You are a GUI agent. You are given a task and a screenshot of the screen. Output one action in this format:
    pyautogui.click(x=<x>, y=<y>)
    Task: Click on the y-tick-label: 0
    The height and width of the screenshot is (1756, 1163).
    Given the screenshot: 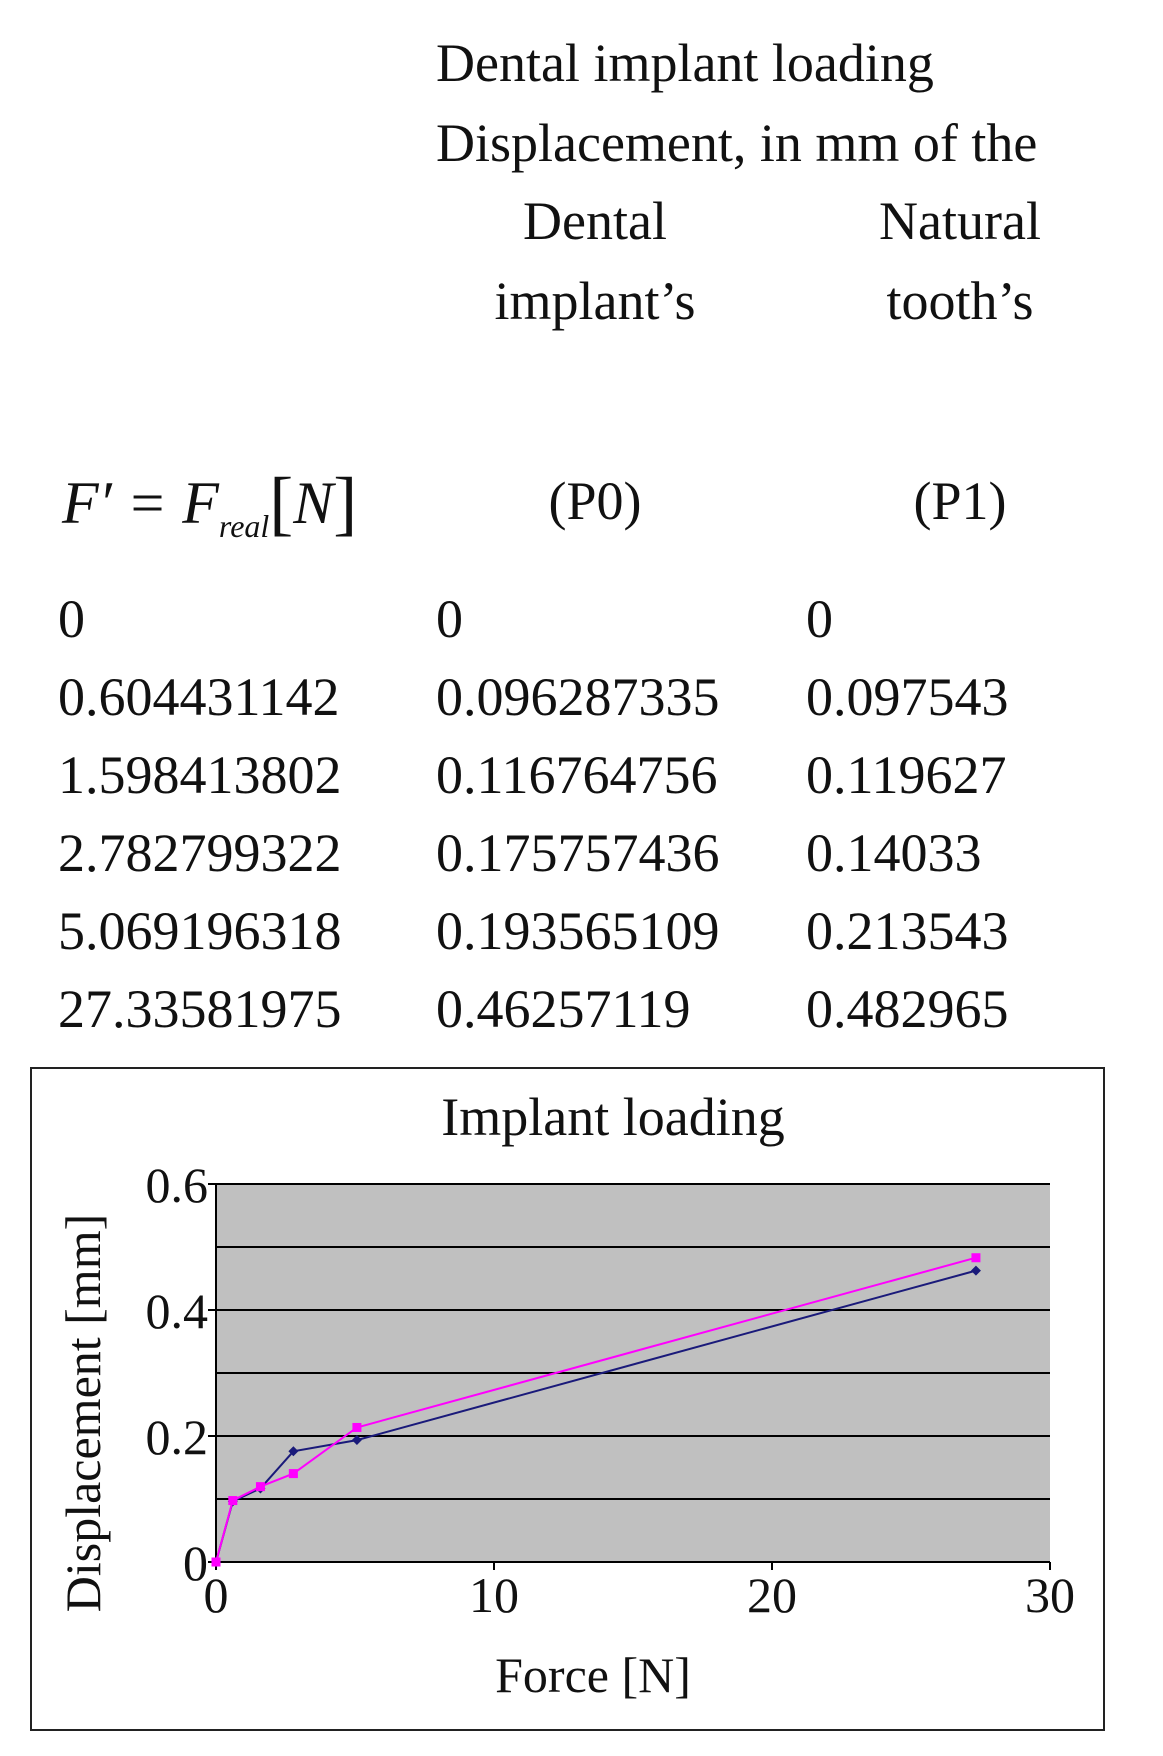 What is the action you would take?
    pyautogui.click(x=195, y=1563)
    